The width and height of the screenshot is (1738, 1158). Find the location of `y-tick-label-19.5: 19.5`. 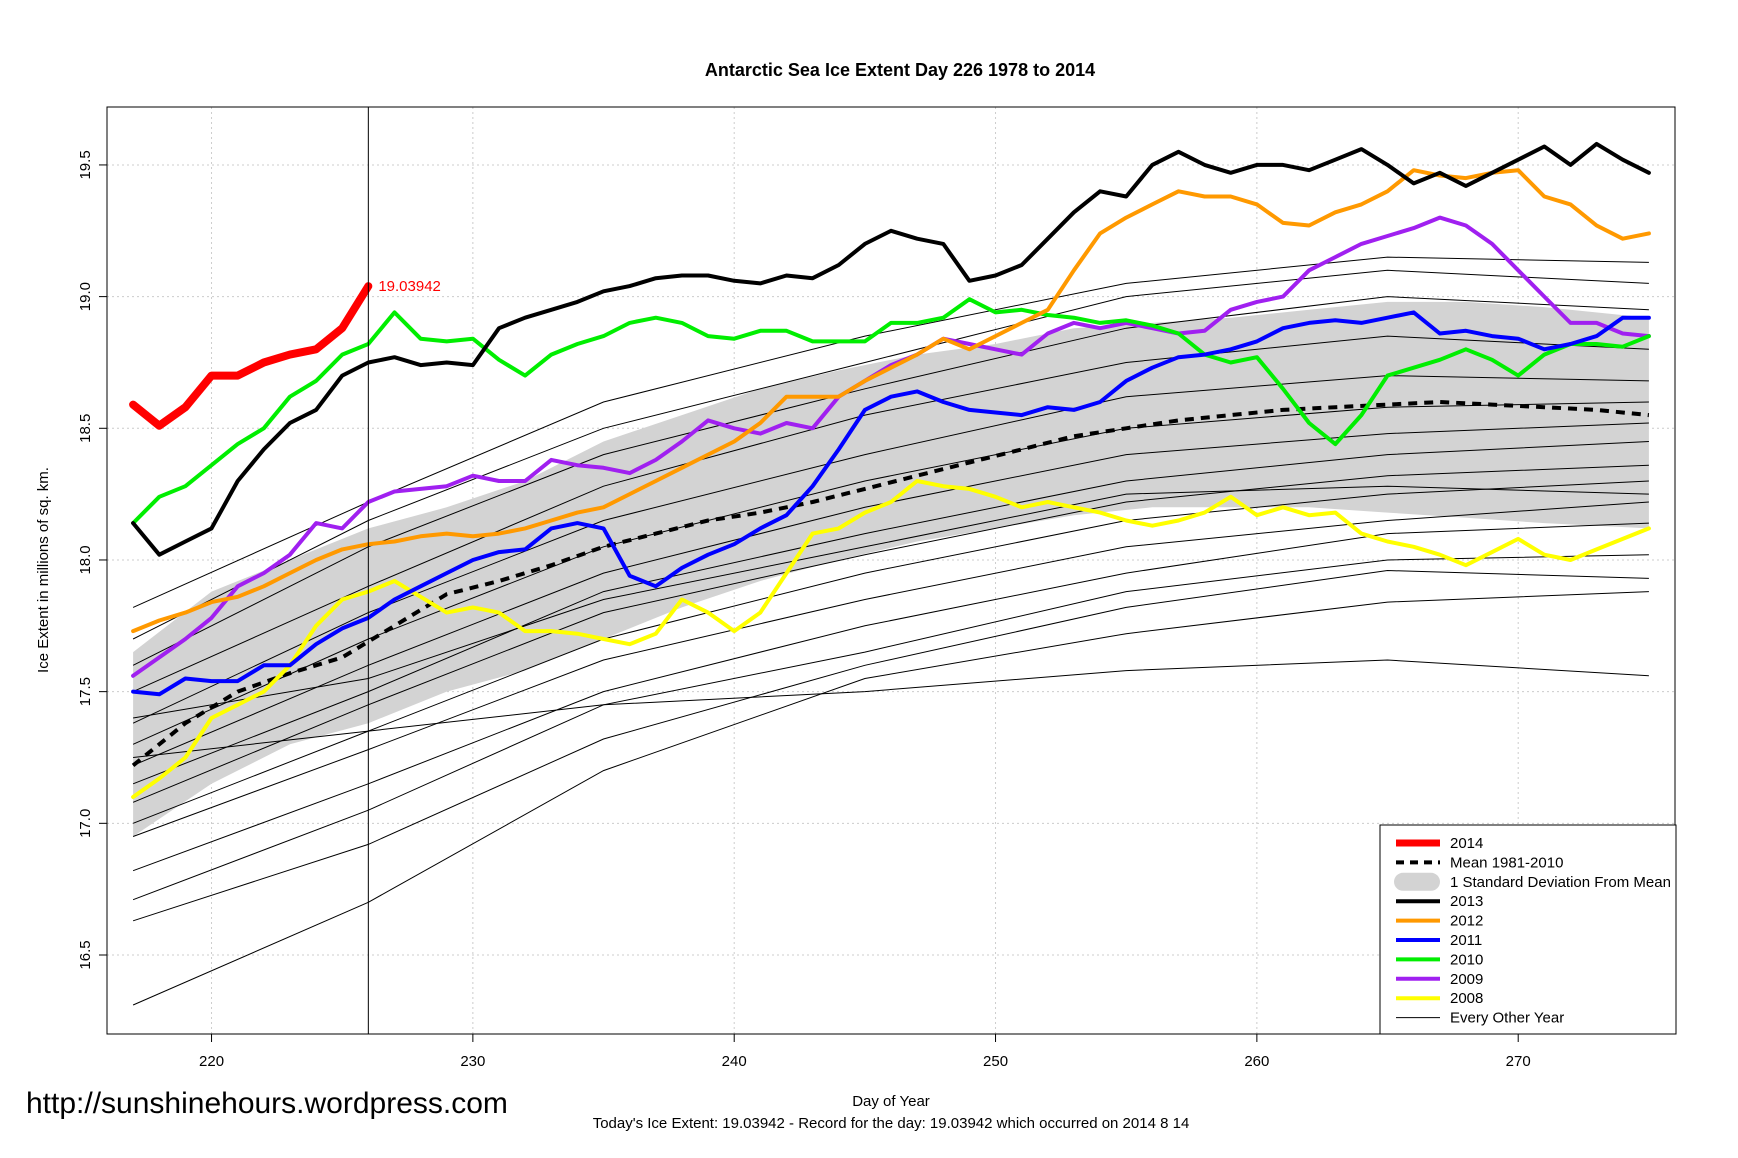

y-tick-label-19.5: 19.5 is located at coordinates (85, 164).